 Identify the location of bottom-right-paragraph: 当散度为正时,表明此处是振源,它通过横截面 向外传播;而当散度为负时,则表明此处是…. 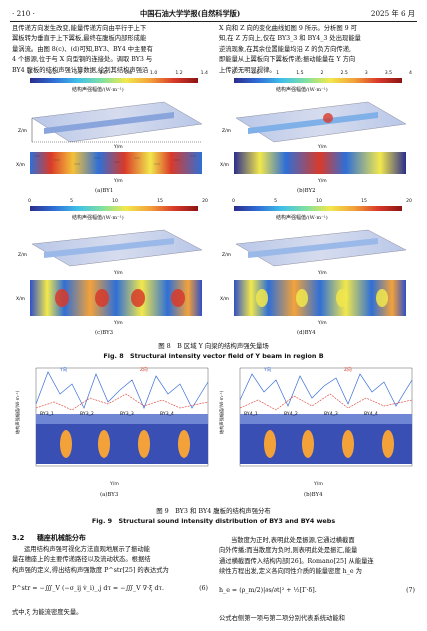
(296, 556).